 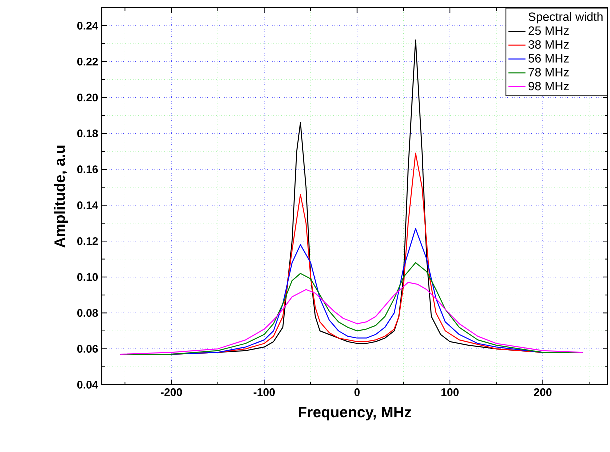 I want to click on y-tick-label: 0.16, so click(x=88, y=170).